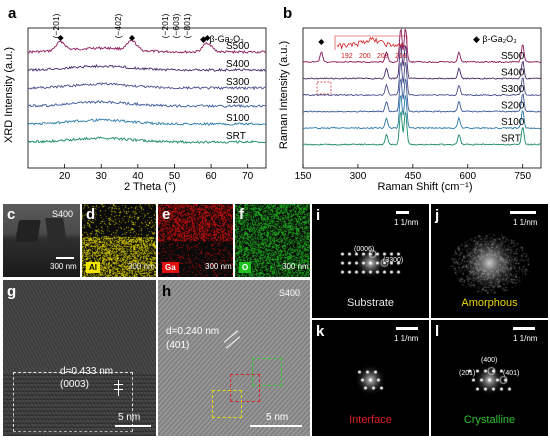 The image size is (550, 441). What do you see at coordinates (222, 39) in the screenshot?
I see `xrd-legend: ◆ β-Ga₂O₃` at bounding box center [222, 39].